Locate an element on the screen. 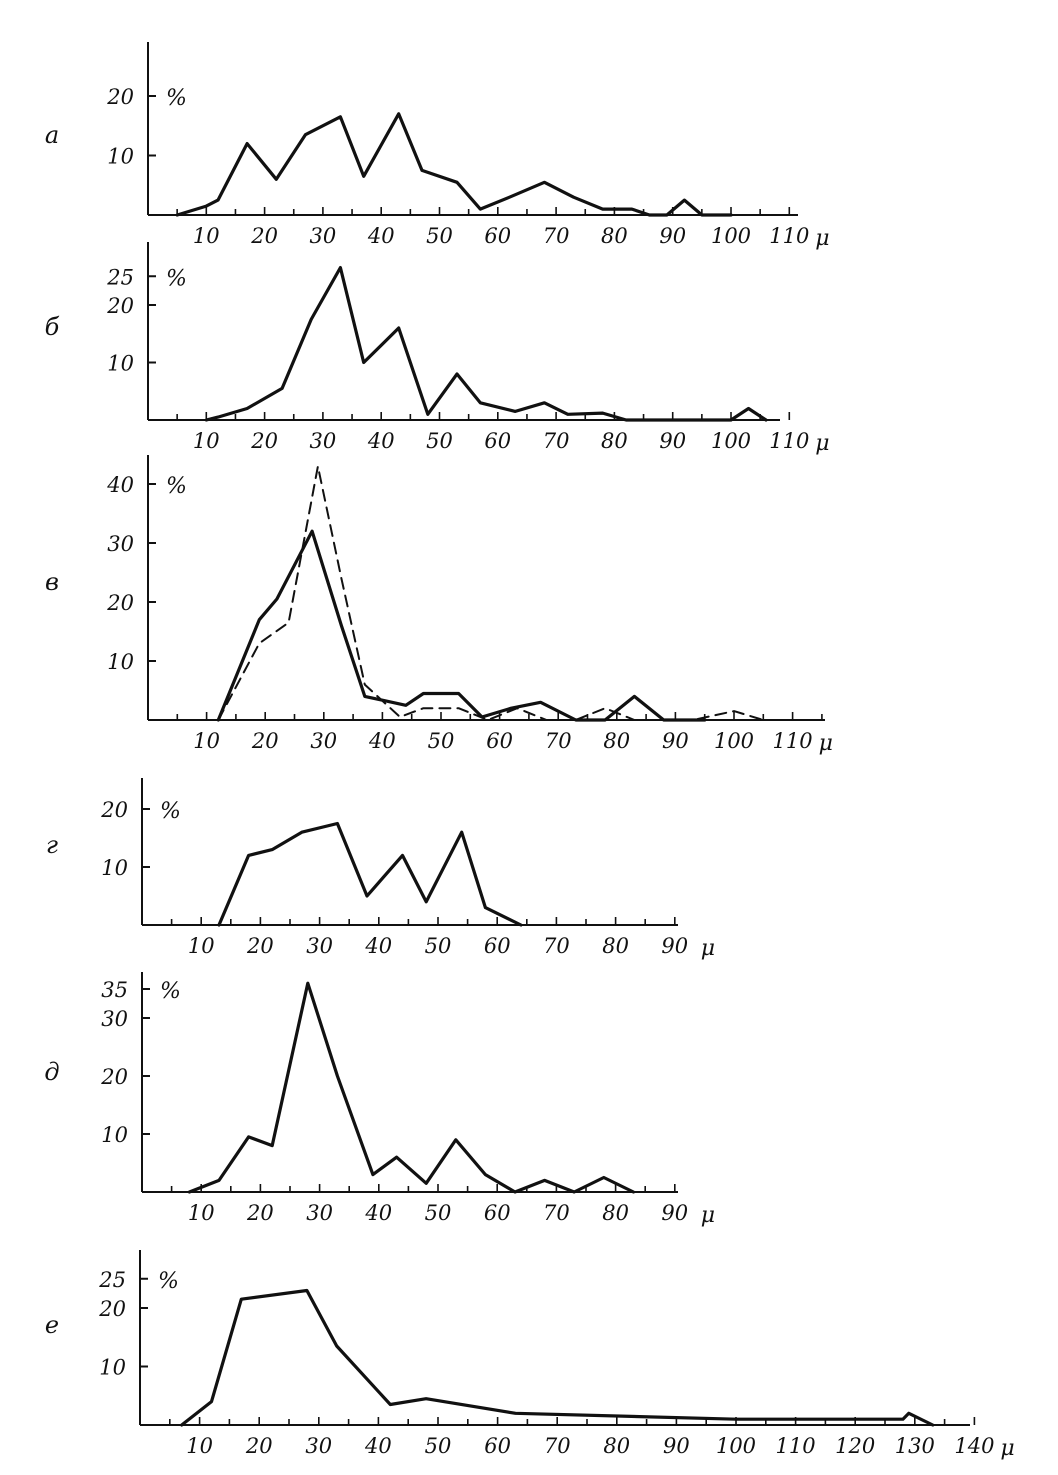  y-tick-label: 35 is located at coordinates (114, 990).